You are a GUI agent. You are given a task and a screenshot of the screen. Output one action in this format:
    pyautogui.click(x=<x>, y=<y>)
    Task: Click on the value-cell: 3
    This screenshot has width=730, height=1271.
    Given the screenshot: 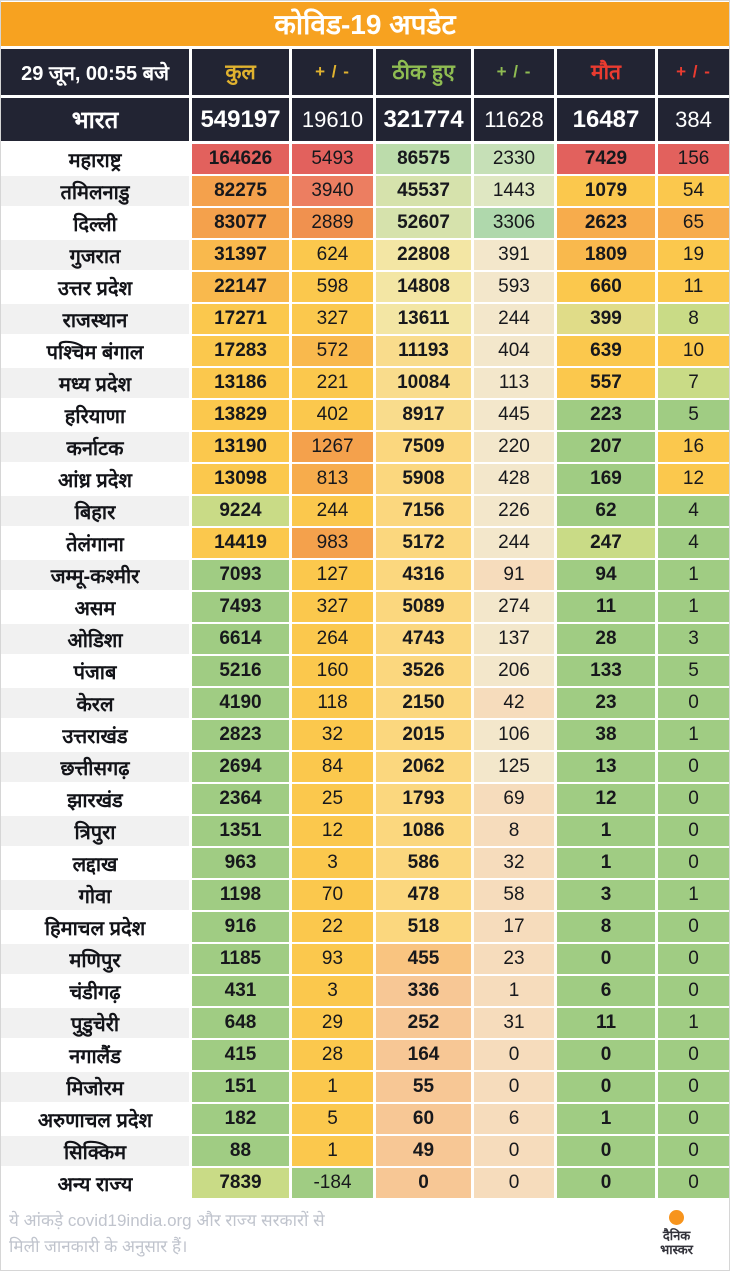 What is the action you would take?
    pyautogui.click(x=332, y=991)
    